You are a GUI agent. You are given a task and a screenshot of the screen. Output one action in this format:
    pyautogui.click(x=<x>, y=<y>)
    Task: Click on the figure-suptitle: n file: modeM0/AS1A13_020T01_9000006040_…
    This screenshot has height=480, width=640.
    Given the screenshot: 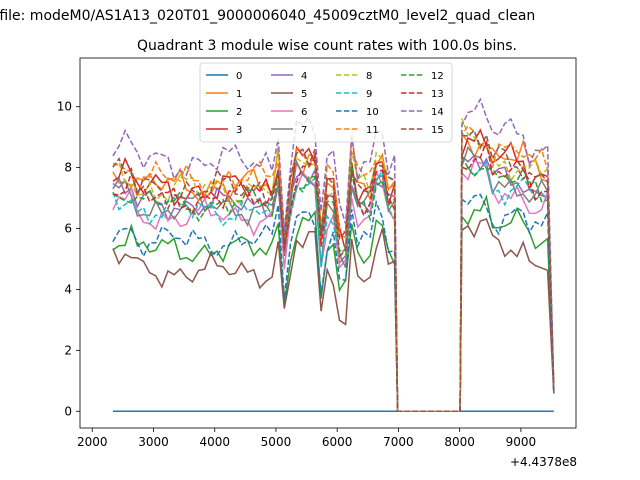 What is the action you would take?
    pyautogui.click(x=267, y=16)
    